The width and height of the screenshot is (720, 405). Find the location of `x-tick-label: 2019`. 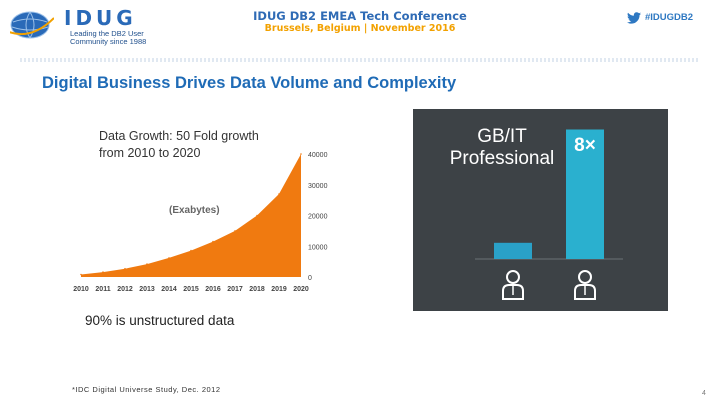

x-tick-label: 2019 is located at coordinates (279, 289).